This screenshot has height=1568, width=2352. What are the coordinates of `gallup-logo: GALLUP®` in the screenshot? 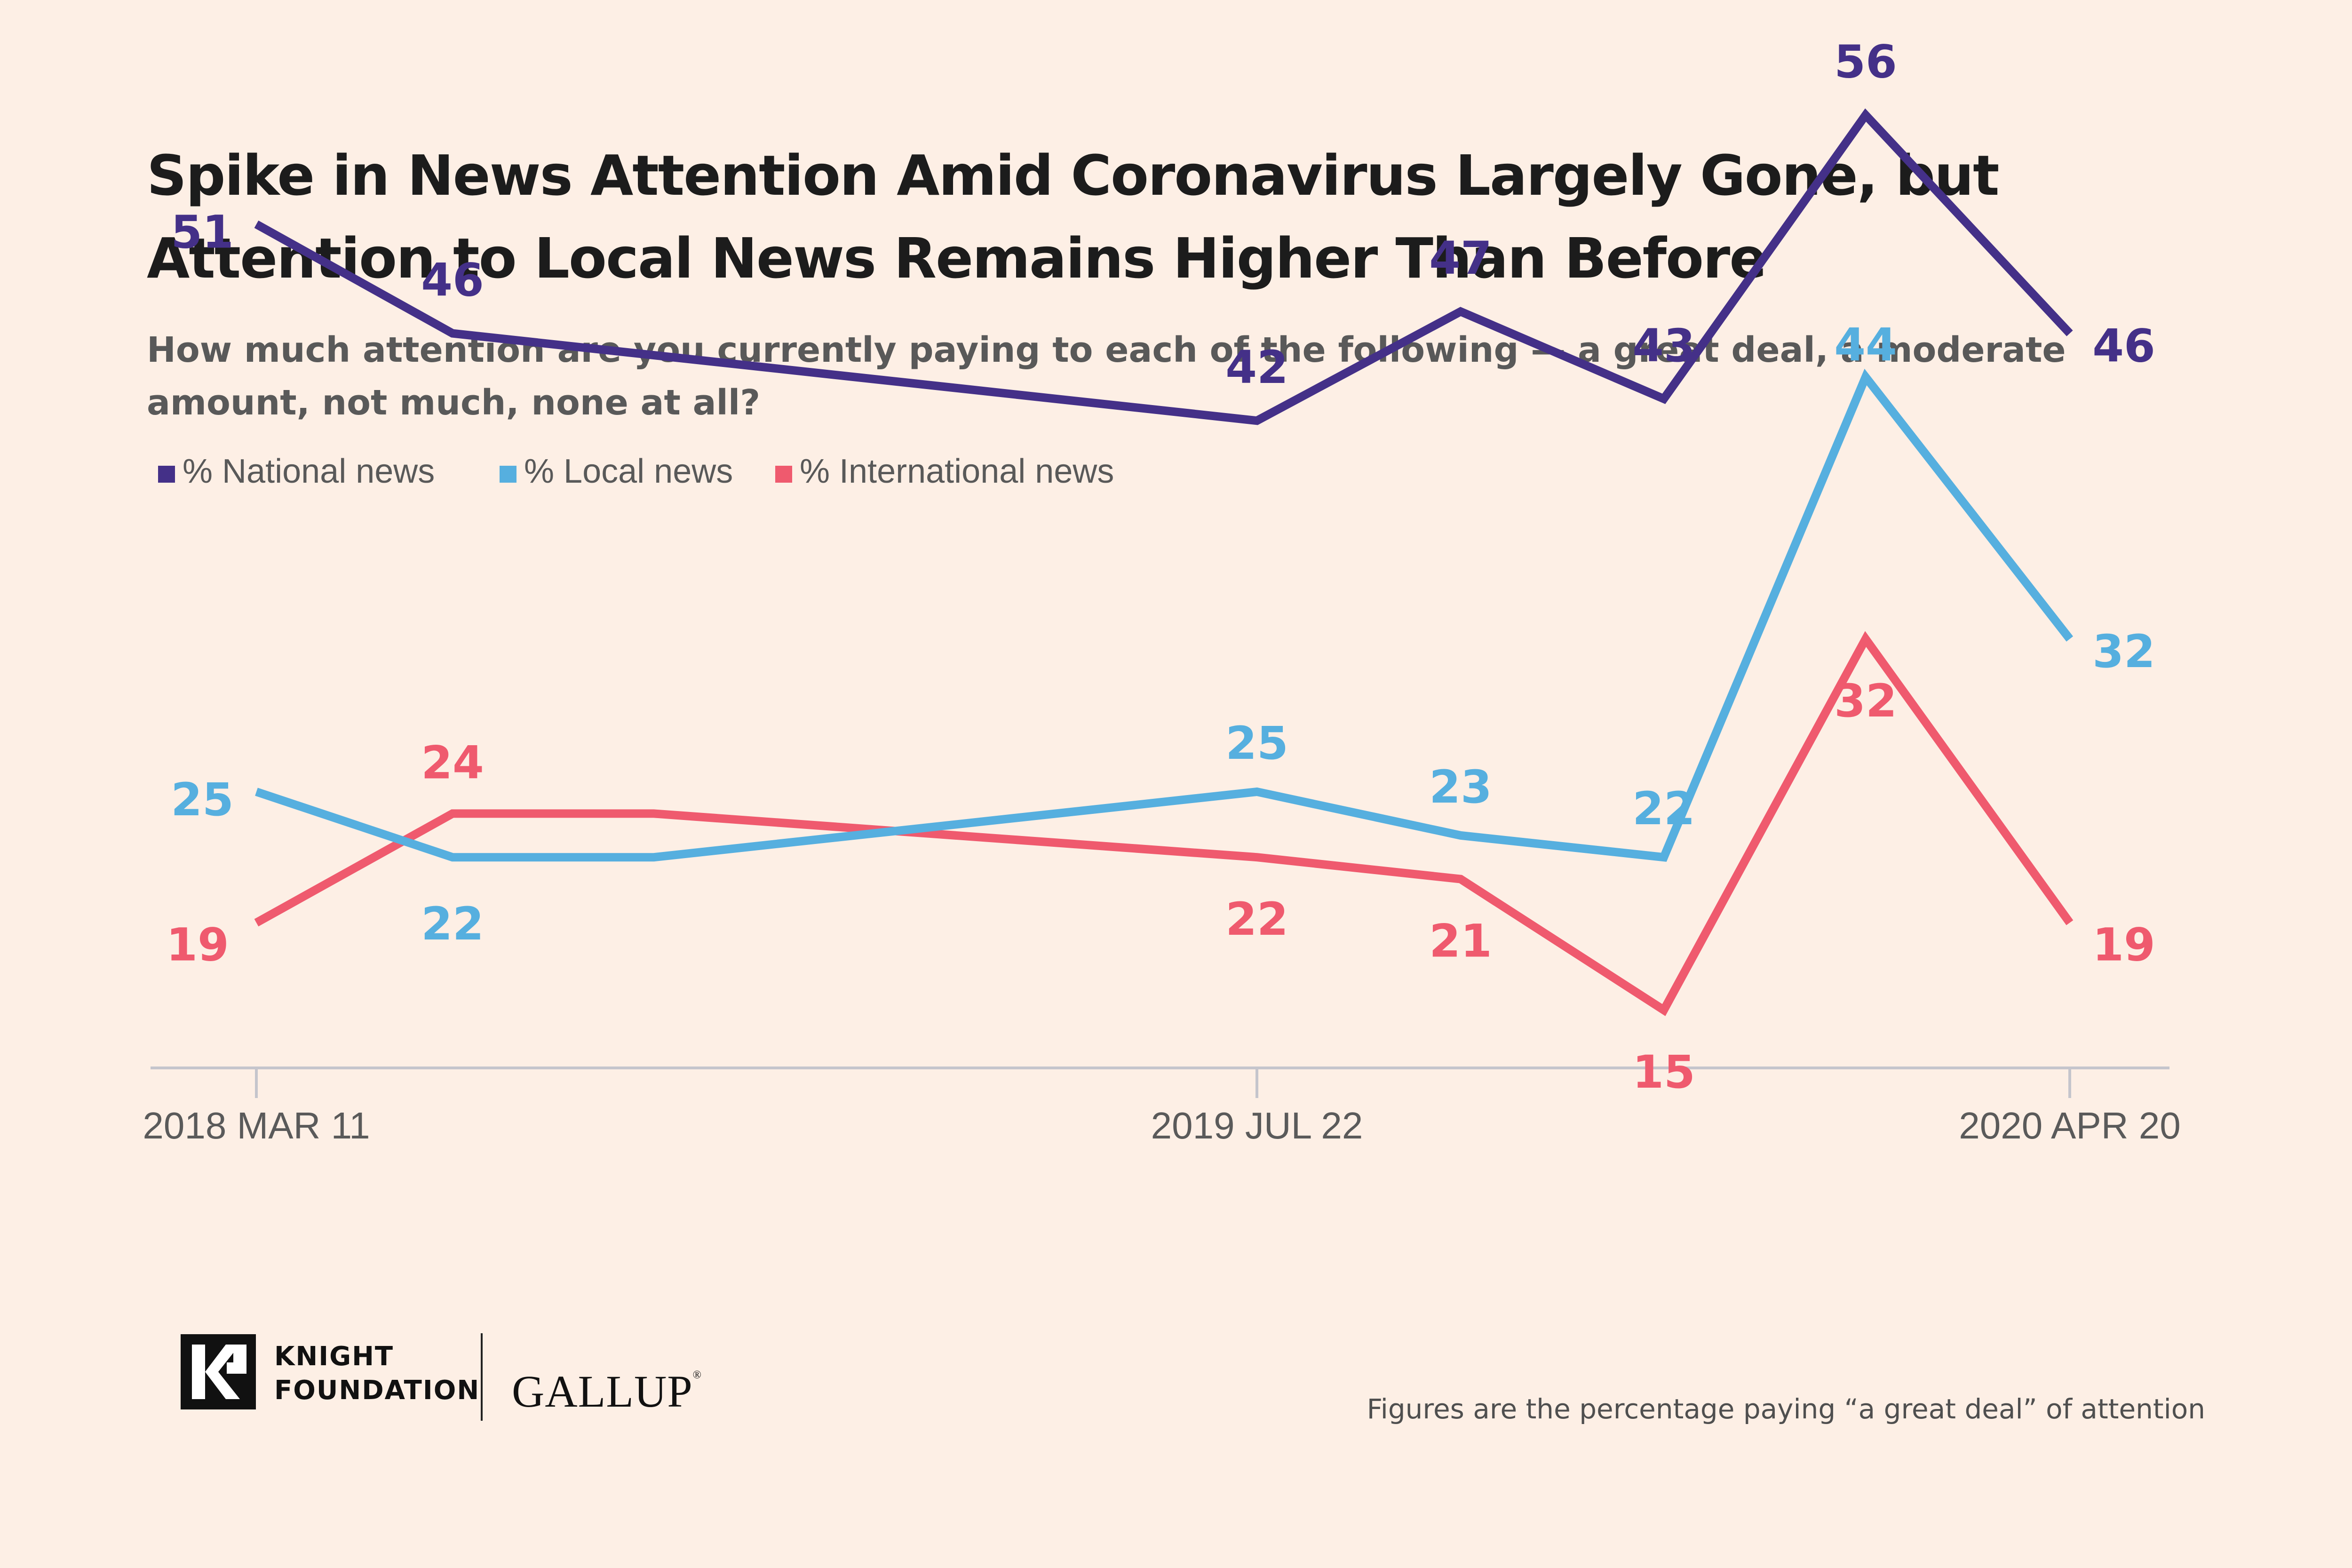 It's located at (607, 1383).